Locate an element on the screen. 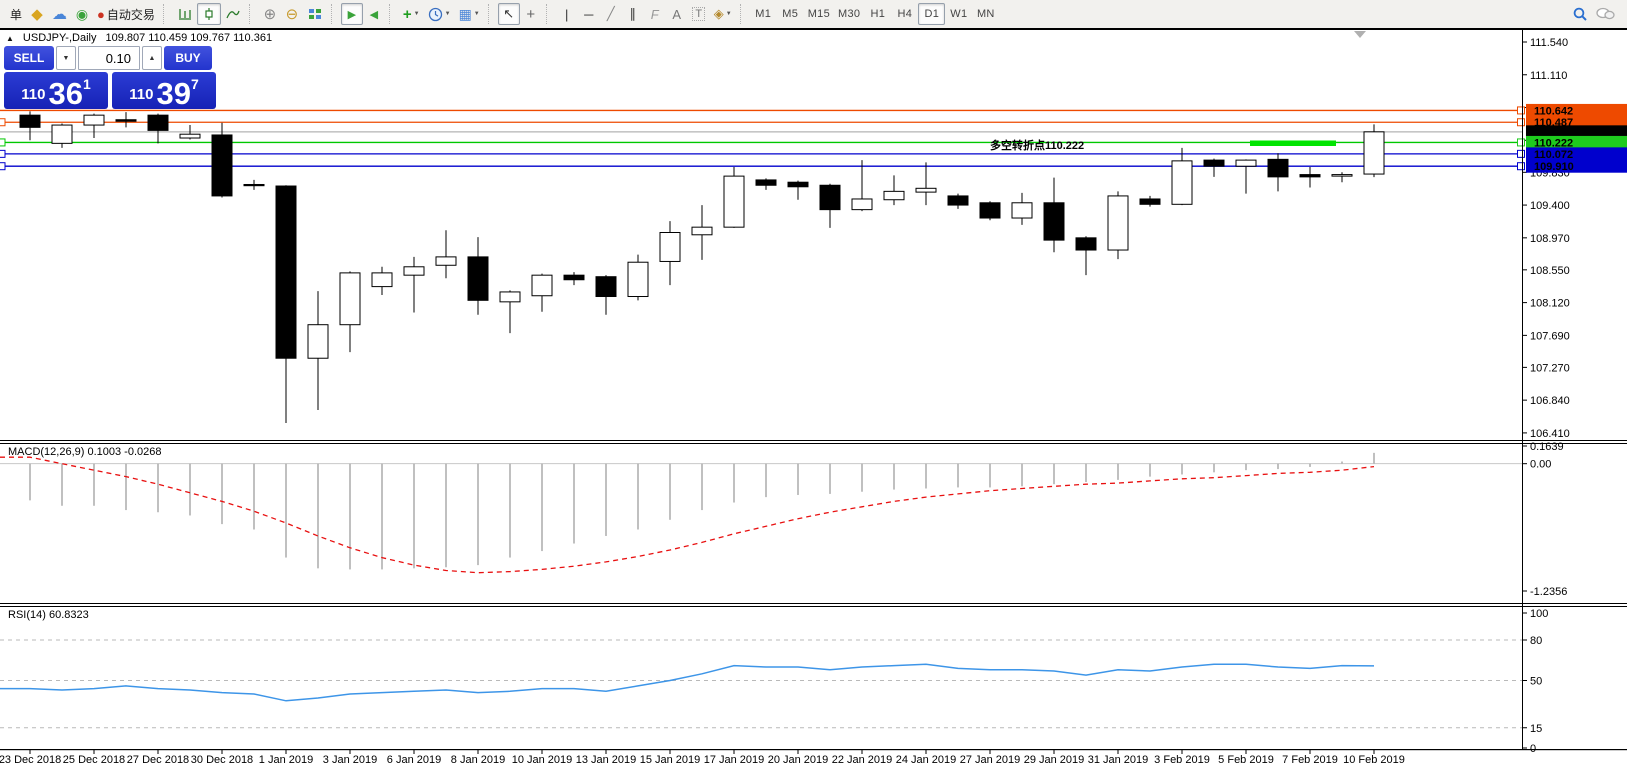  auto-scroll-button: ▶ is located at coordinates (351, 14).